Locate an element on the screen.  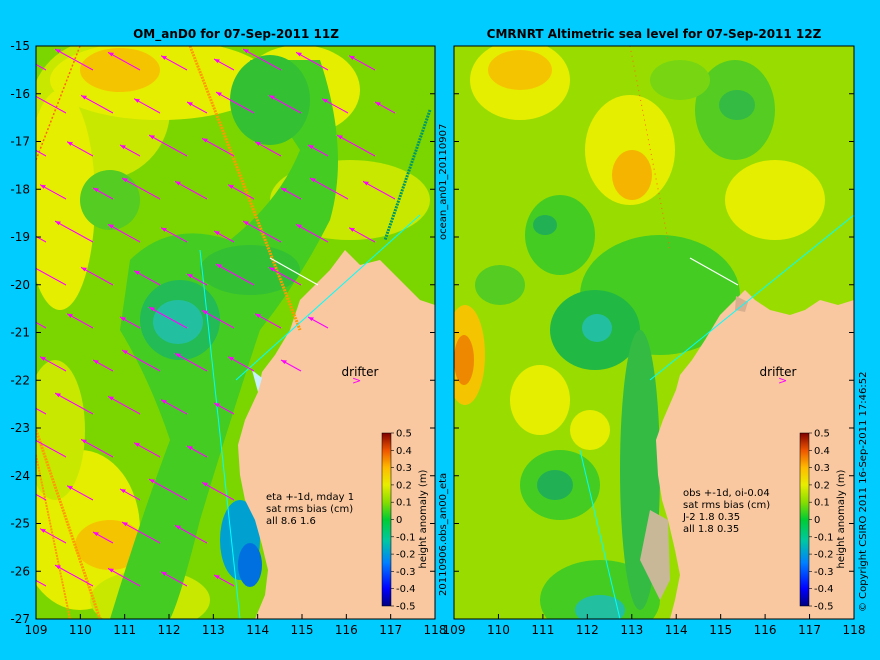
left-colorbar-label: height anomaly (m) is located at coordinates (423, 518).